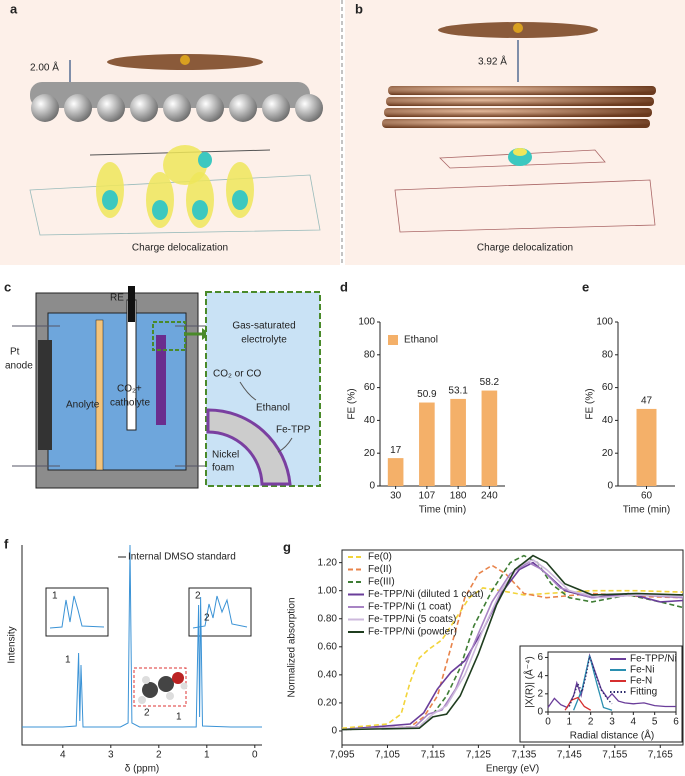 This screenshot has width=685, height=776. Describe the element at coordinates (540, 657) in the screenshot. I see `y-tick-label: 6` at that location.